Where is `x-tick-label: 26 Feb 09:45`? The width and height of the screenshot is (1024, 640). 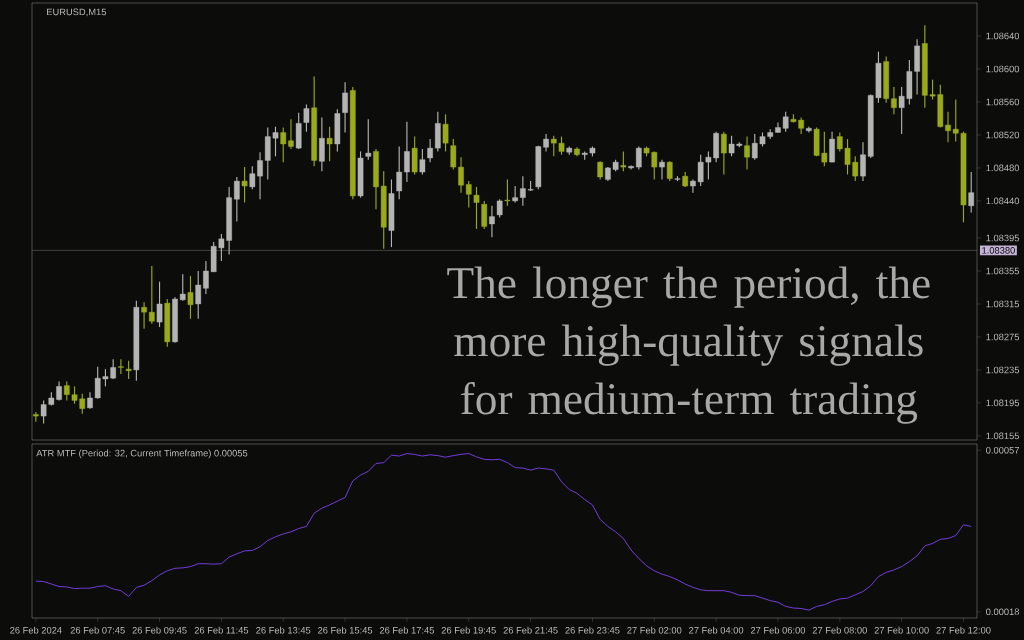 x-tick-label: 26 Feb 09:45 is located at coordinates (159, 630).